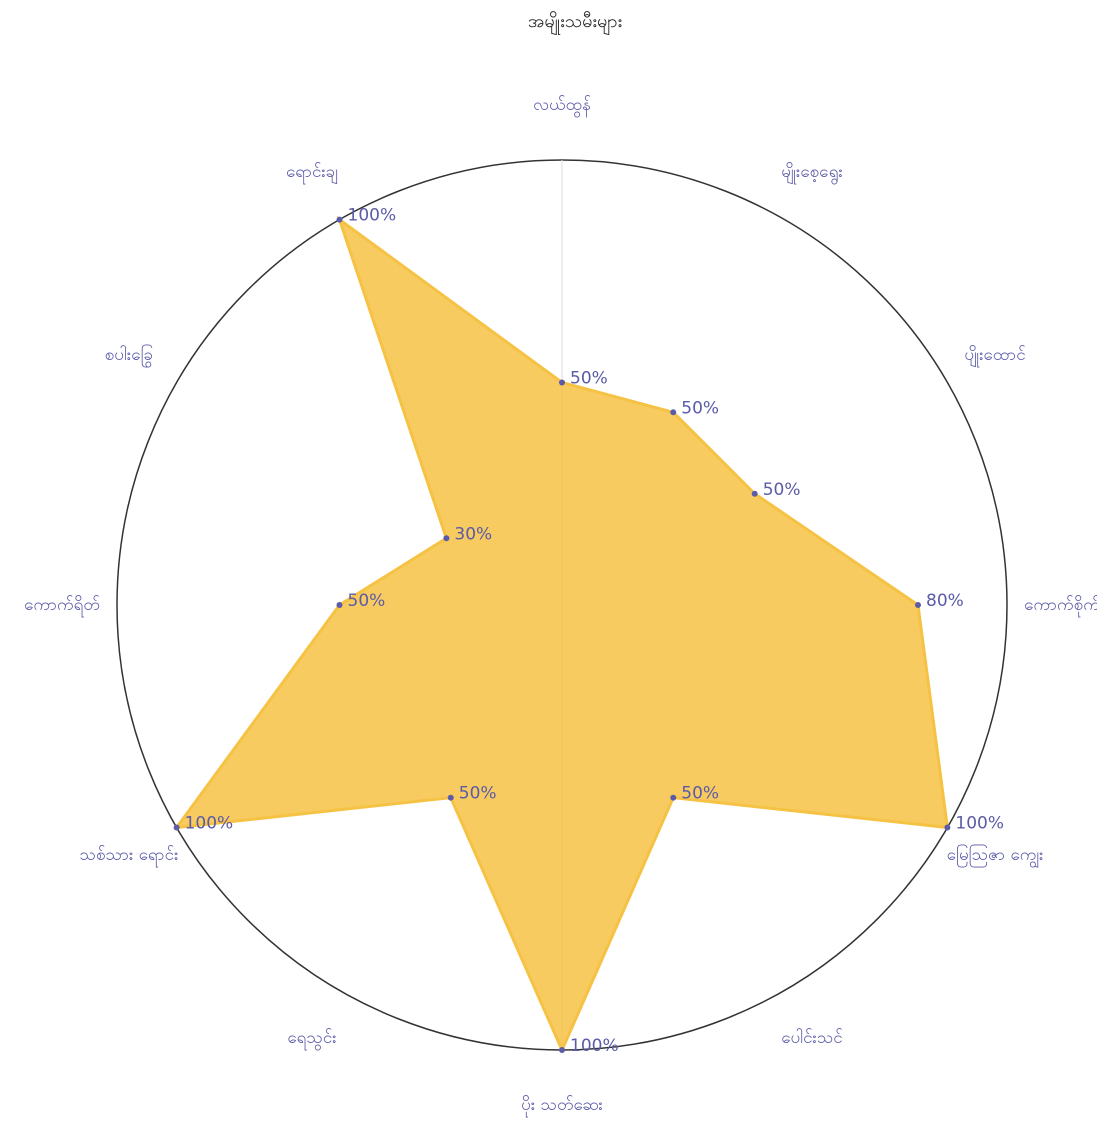 This screenshot has width=1097, height=1146. Describe the element at coordinates (62, 606) in the screenshot. I see `axis-label: ကောက်ရိတ်` at that location.